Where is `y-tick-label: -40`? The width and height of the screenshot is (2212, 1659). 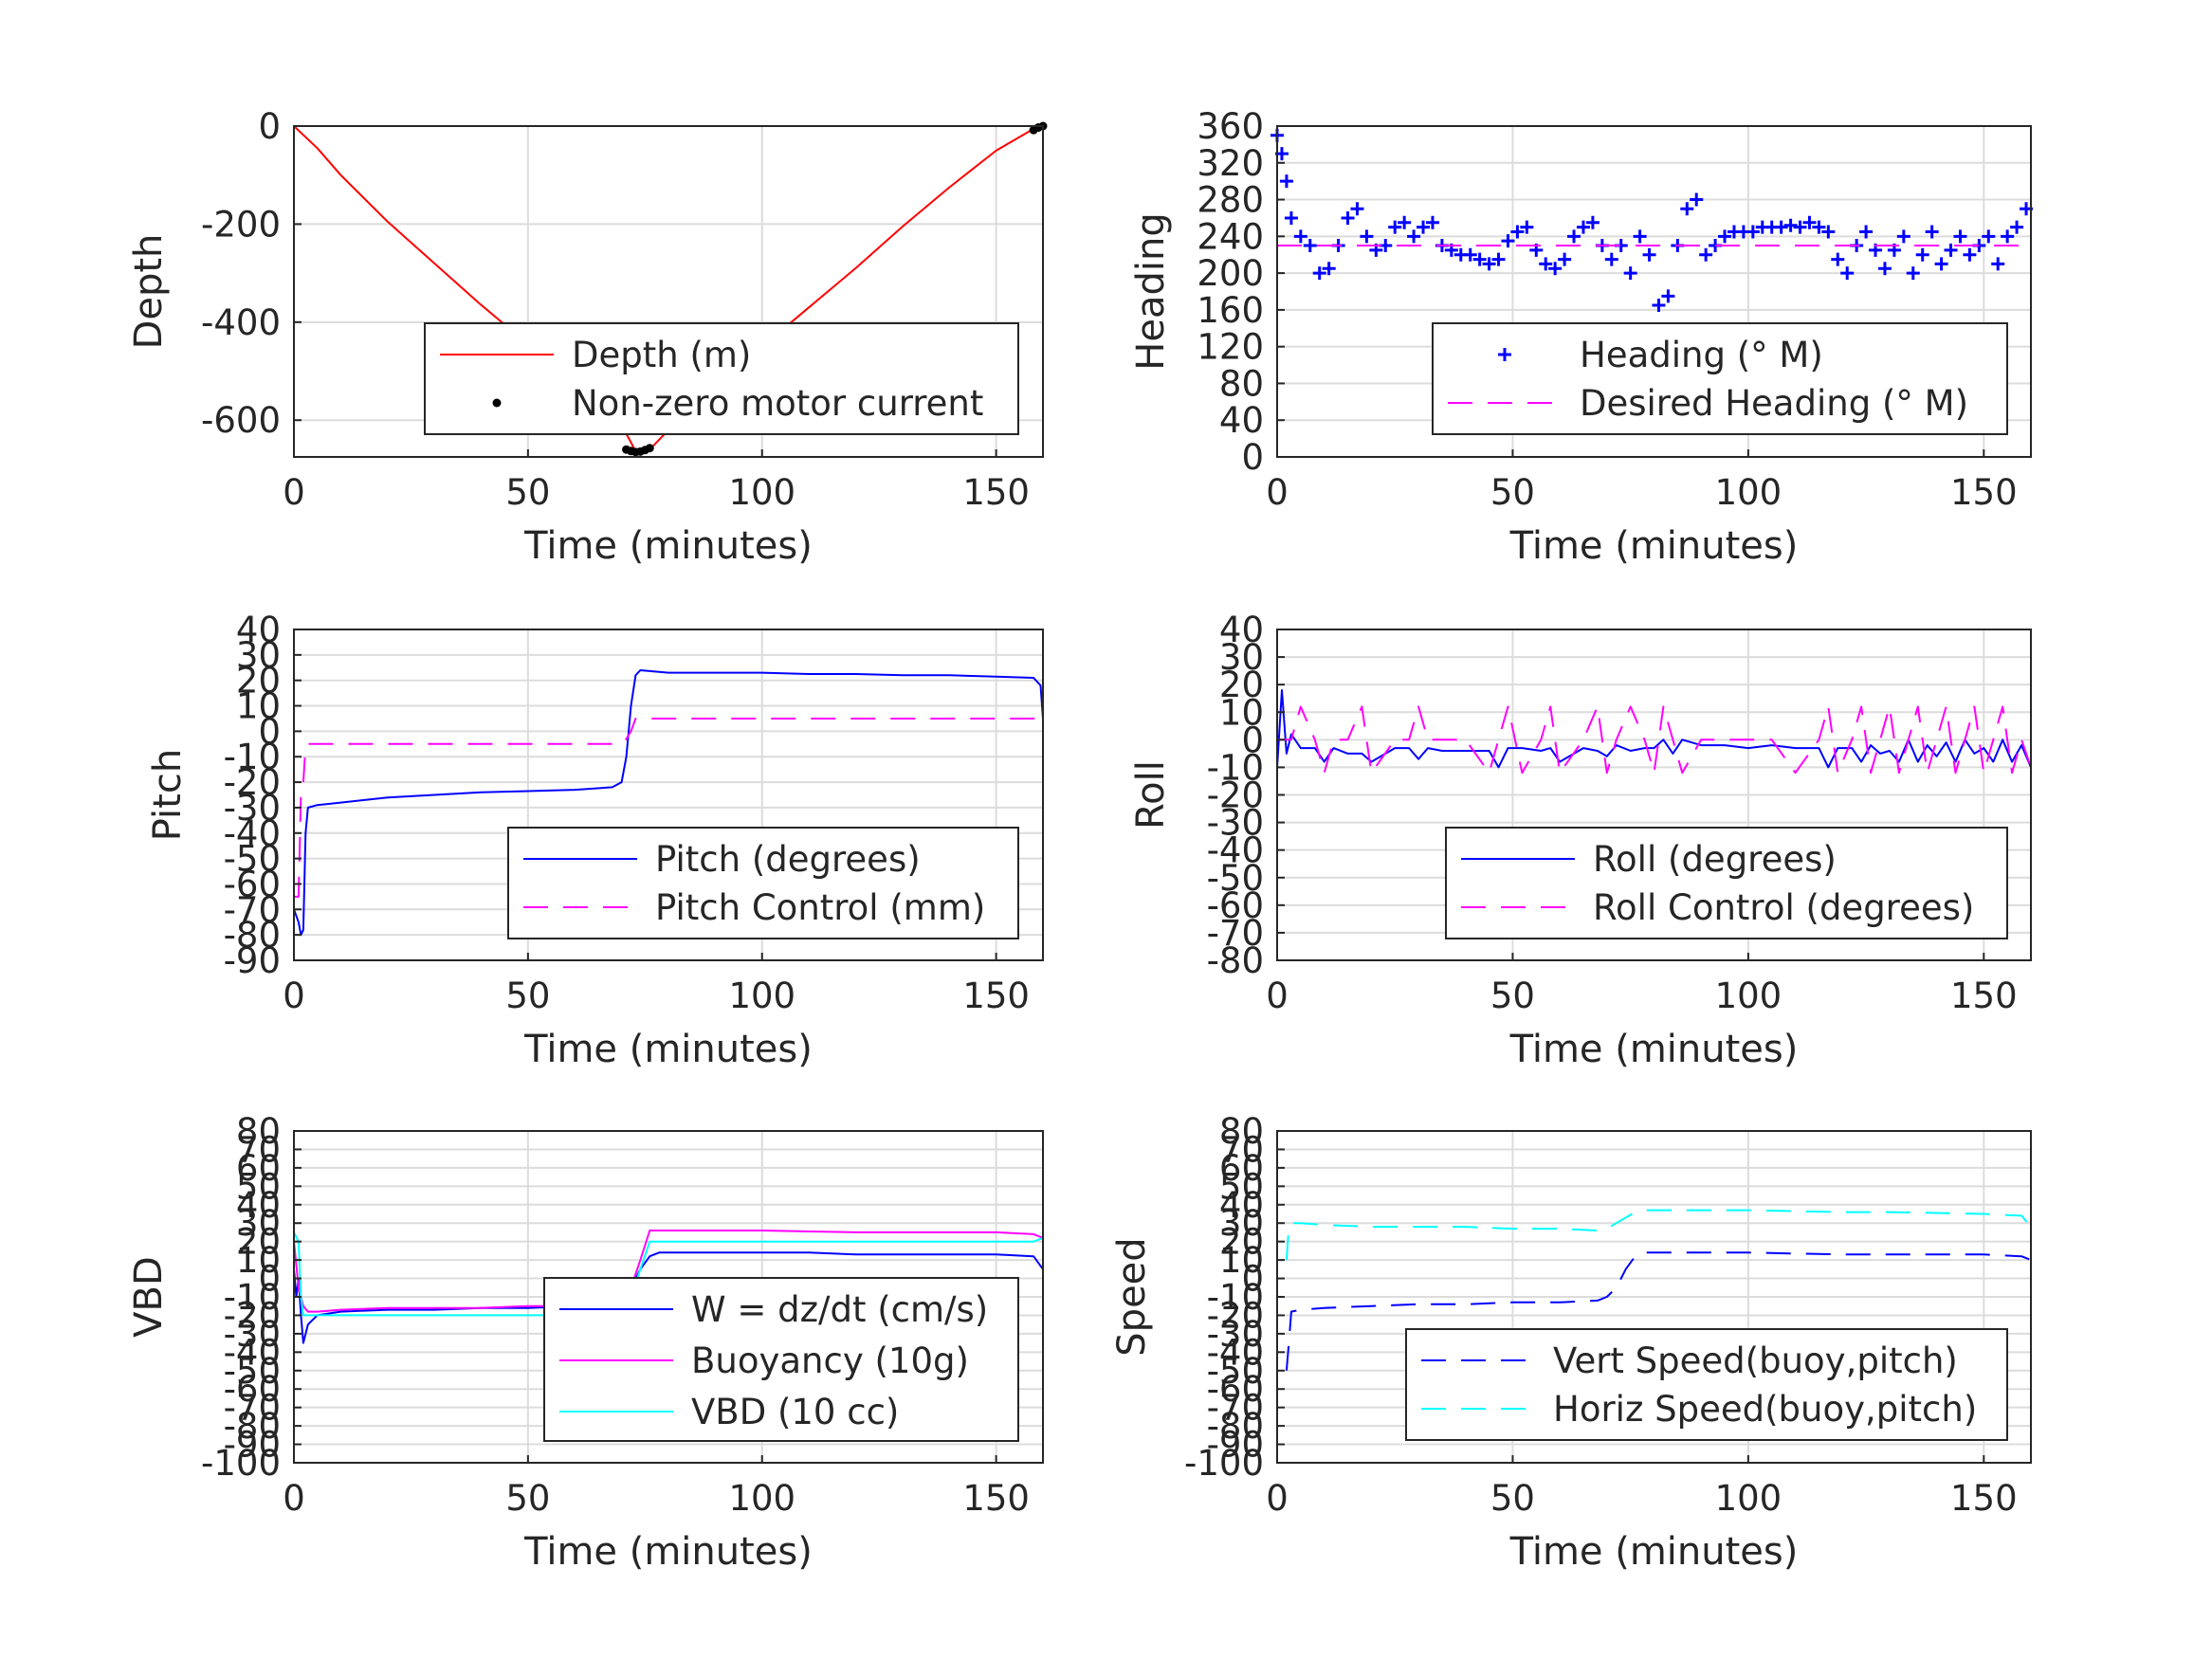
y-tick-label: -40 is located at coordinates (252, 833).